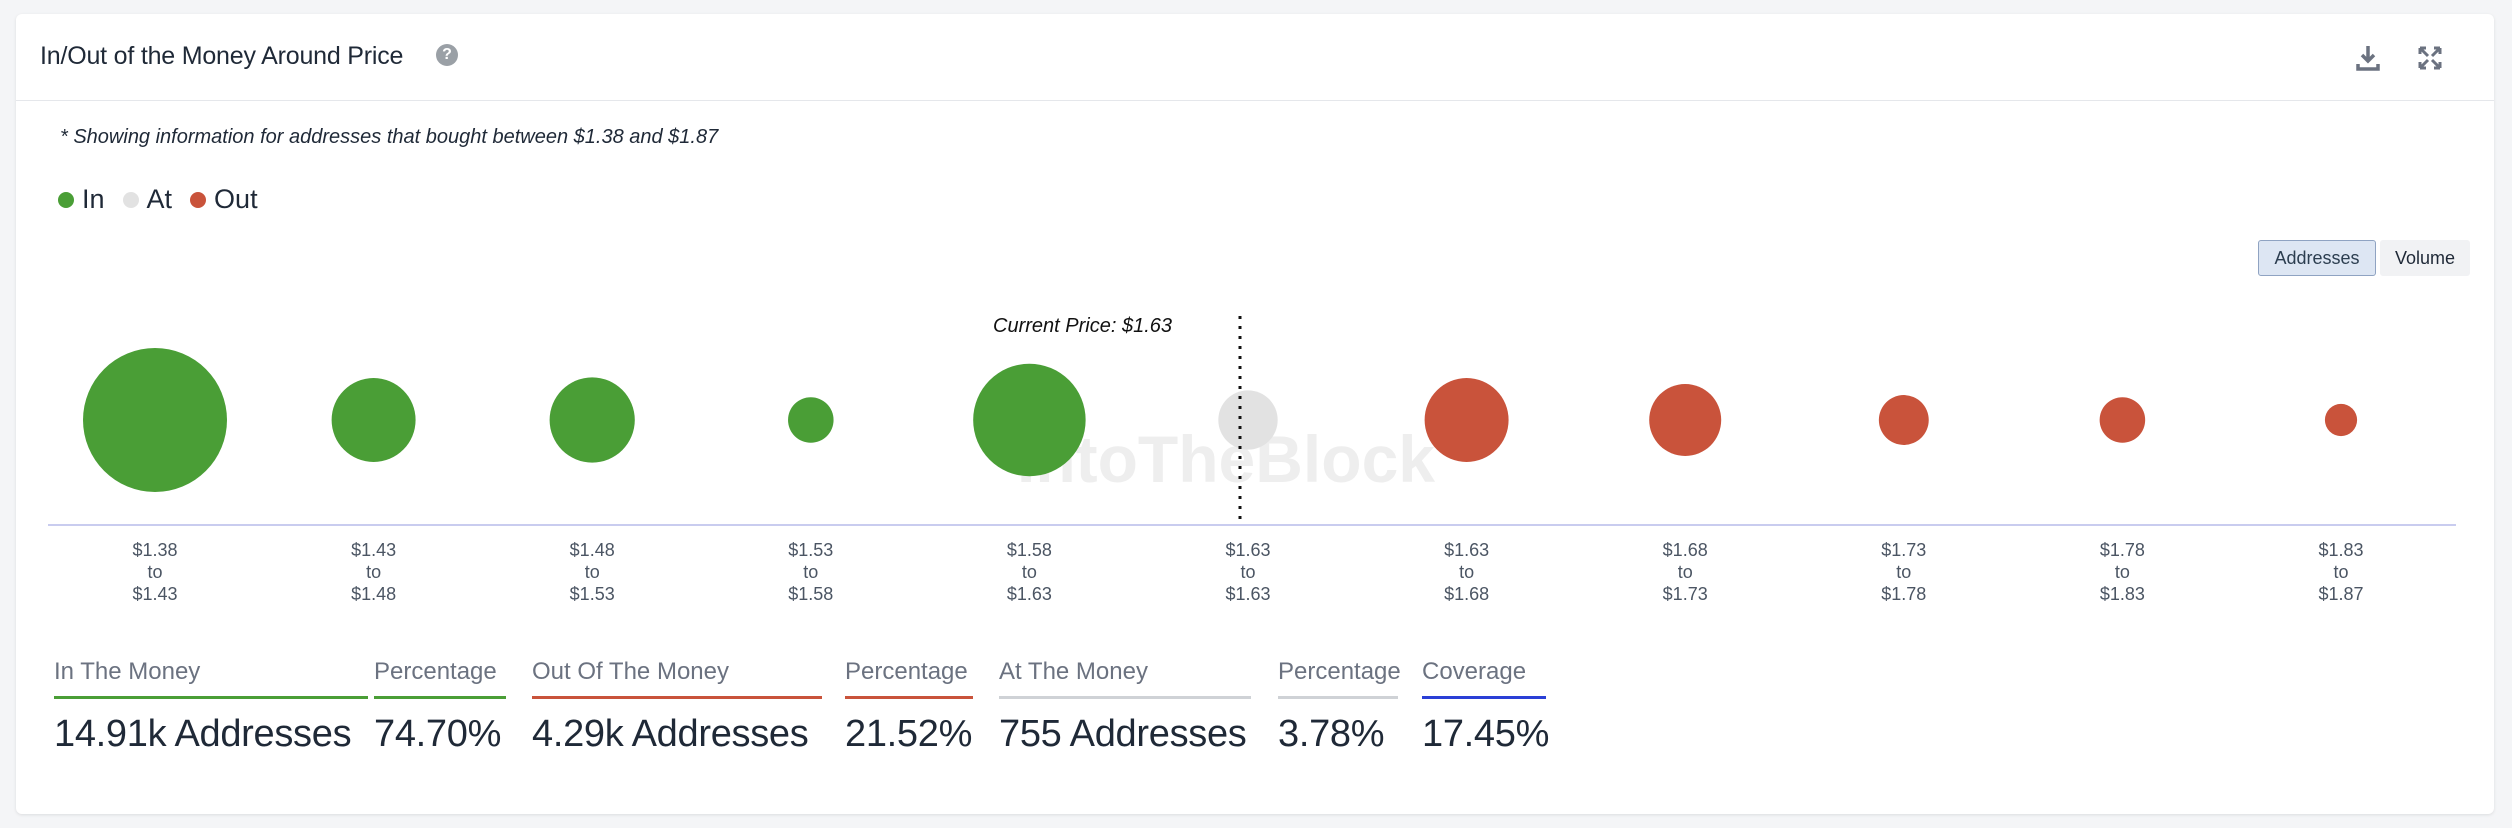  Describe the element at coordinates (447, 55) in the screenshot. I see `help-icon: ?` at that location.